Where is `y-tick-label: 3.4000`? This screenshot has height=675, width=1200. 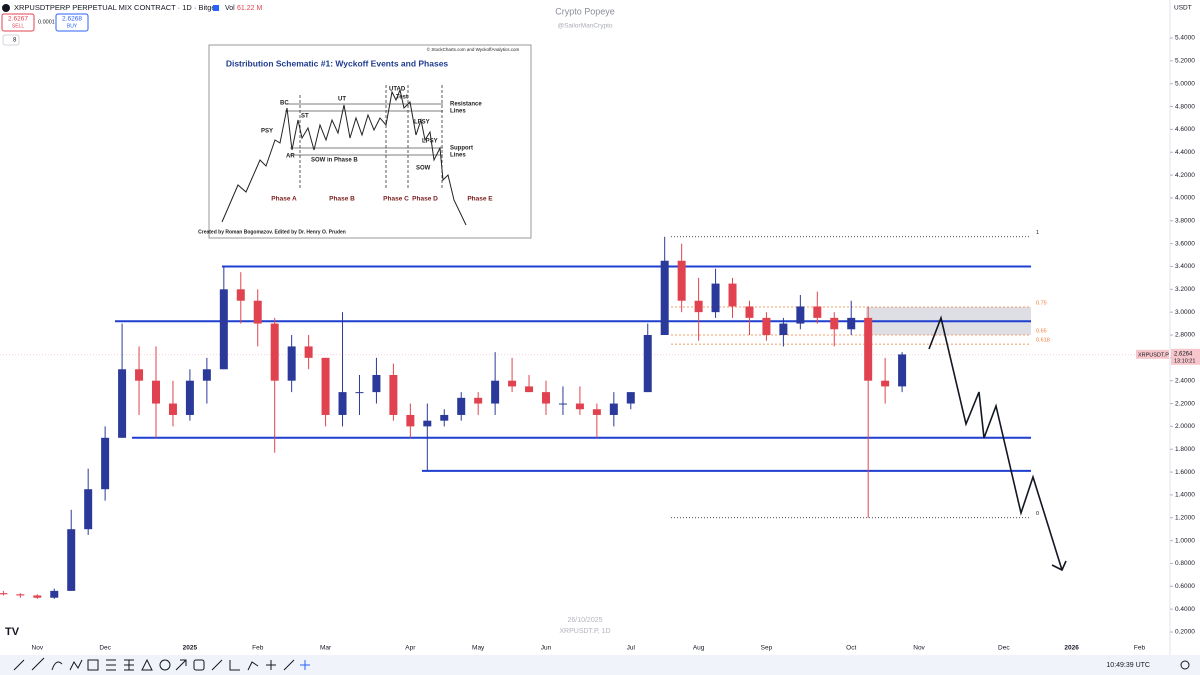
y-tick-label: 3.4000 is located at coordinates (1185, 266).